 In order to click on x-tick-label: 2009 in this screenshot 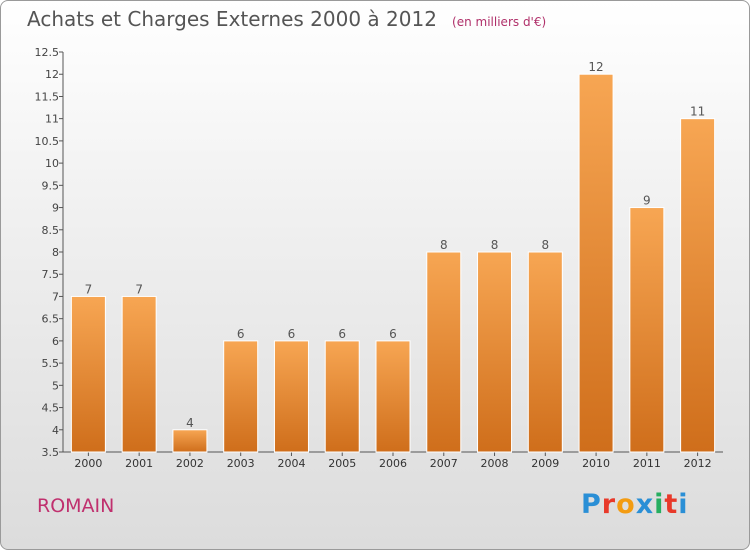, I will do `click(545, 463)`.